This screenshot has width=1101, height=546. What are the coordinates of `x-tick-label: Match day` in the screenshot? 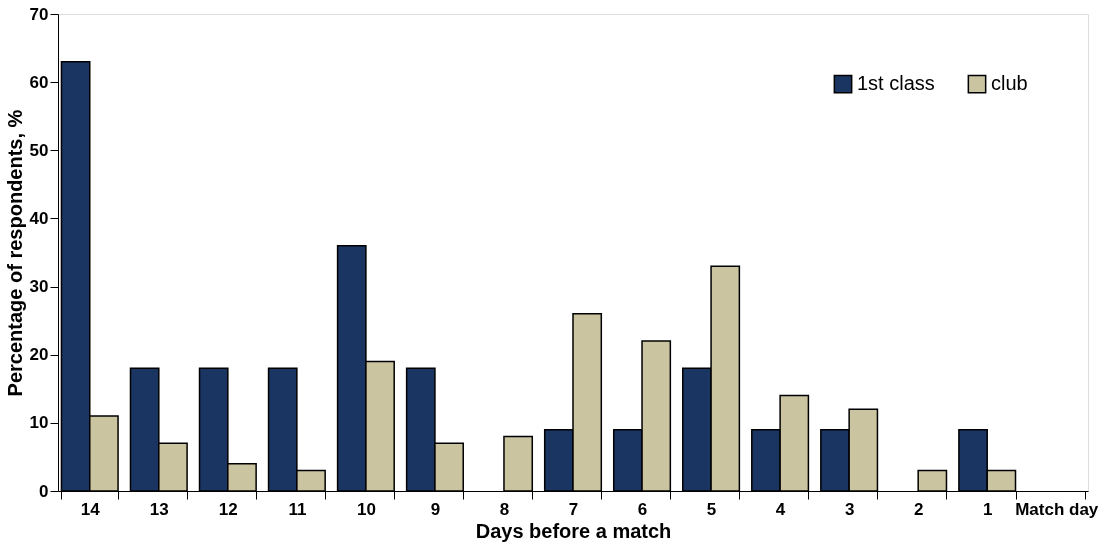 It's located at (1057, 509).